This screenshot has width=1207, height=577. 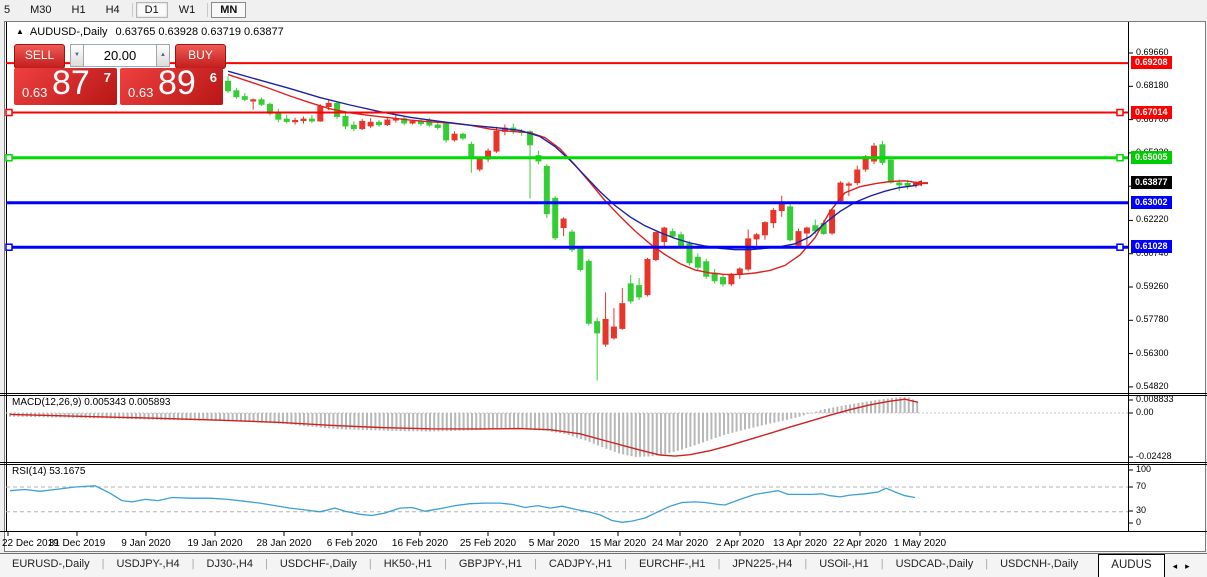 I want to click on rsi-axis-label: 30, so click(x=1141, y=510).